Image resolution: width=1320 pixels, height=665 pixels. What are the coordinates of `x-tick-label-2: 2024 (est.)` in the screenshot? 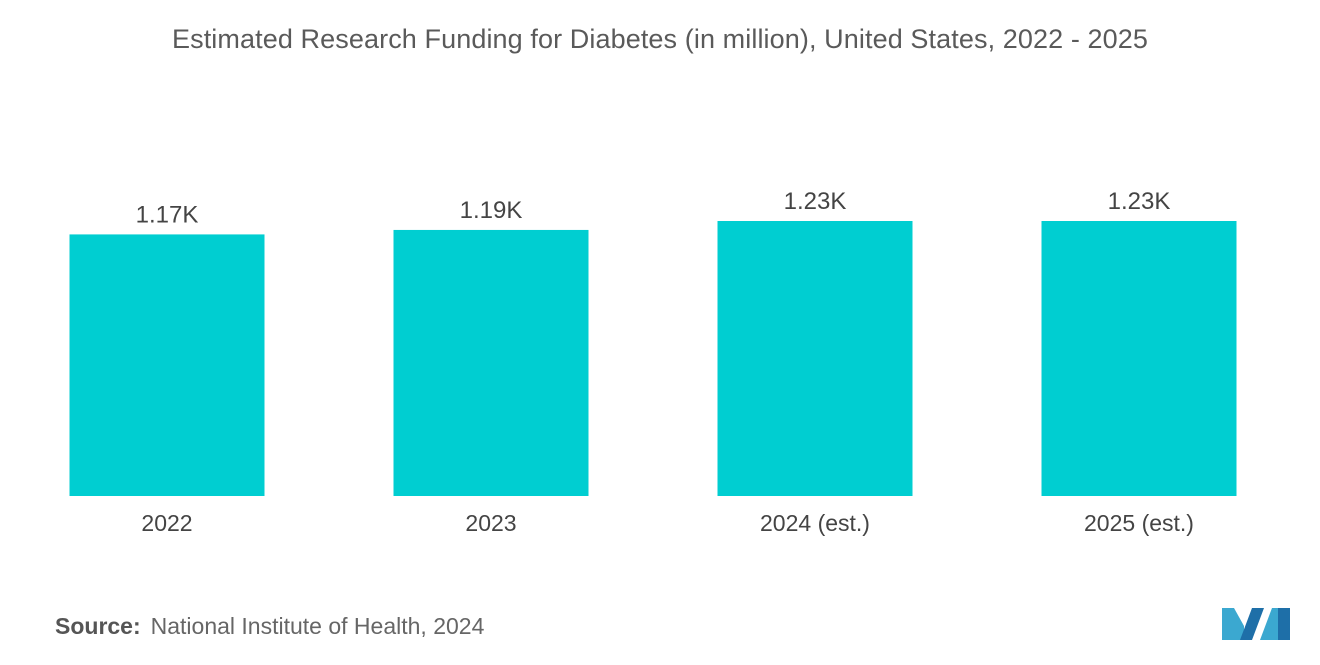 It's located at (815, 523).